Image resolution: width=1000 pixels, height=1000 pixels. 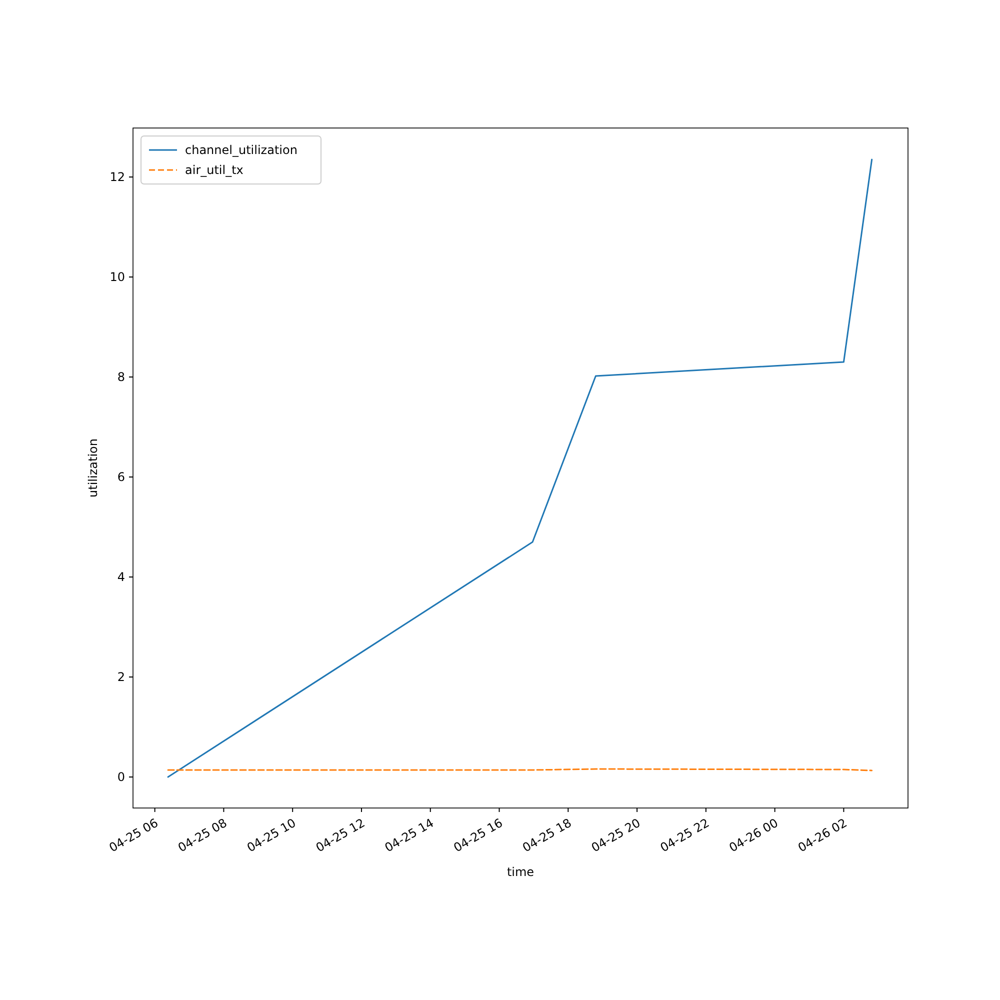 I want to click on y-axis-title: utilization, so click(x=93, y=468).